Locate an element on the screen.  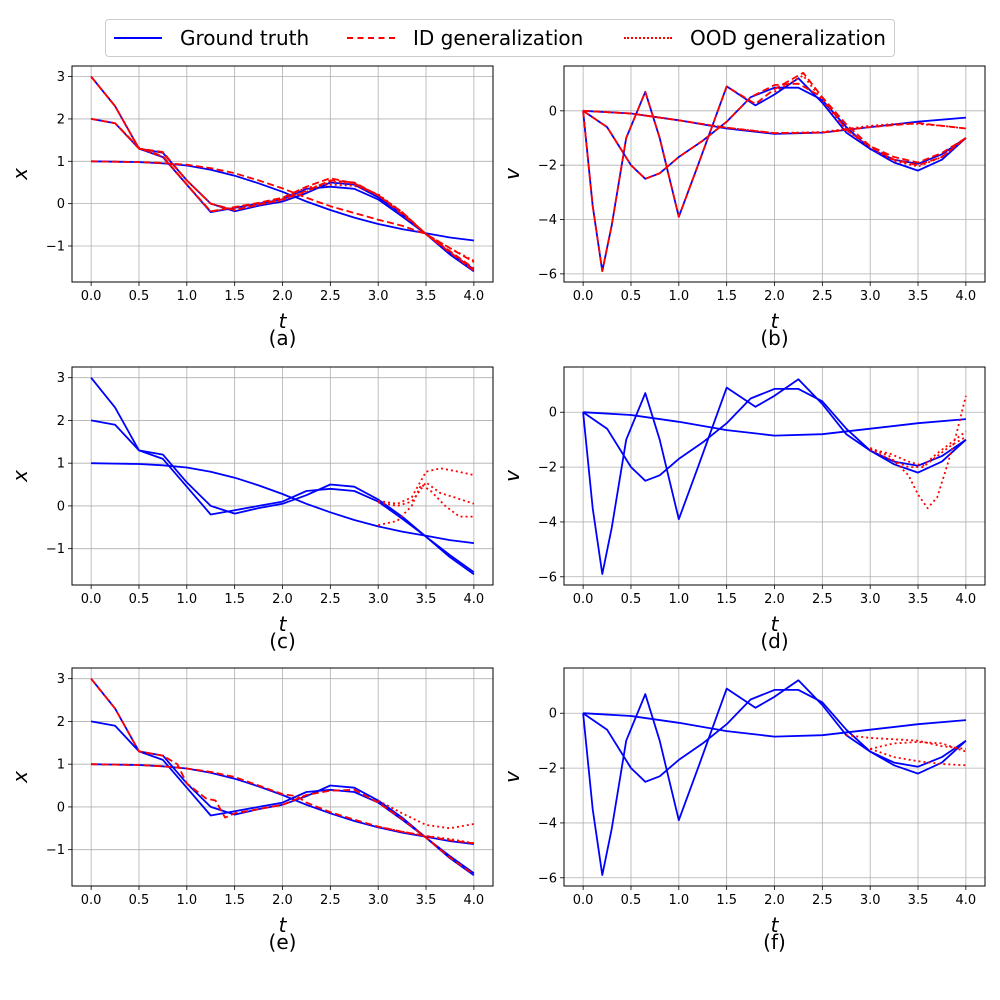
chart-2: 0.0 0.5 1.0 1.5 2.0 2.5 3.0 3.5 4.0 −1 0 1 2 3 t x (c) is located at coordinates (251, 509).